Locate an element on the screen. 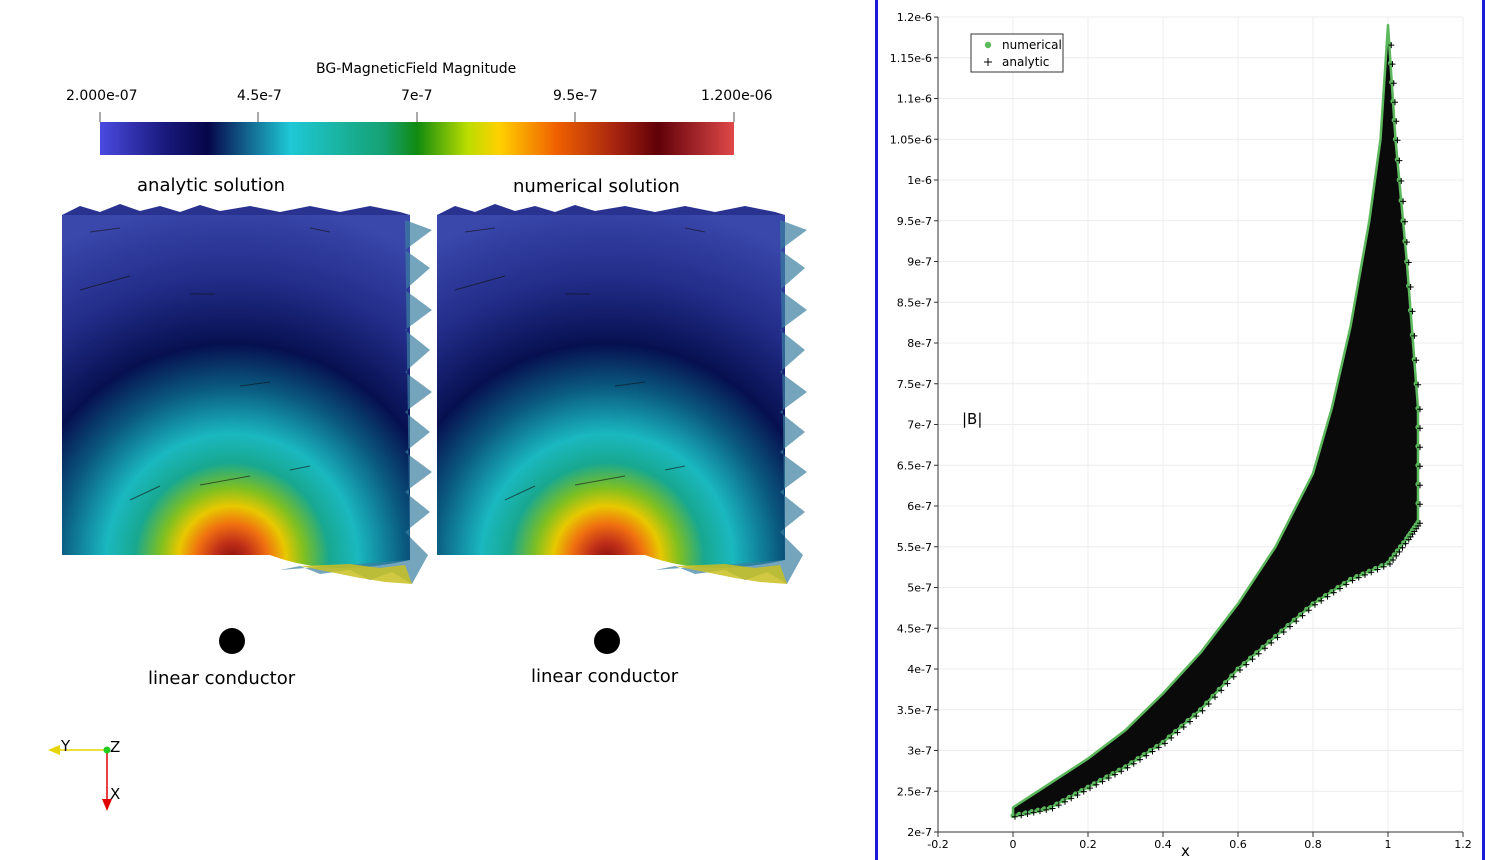 The height and width of the screenshot is (860, 1485). analytic-field-panel is located at coordinates (247, 394).